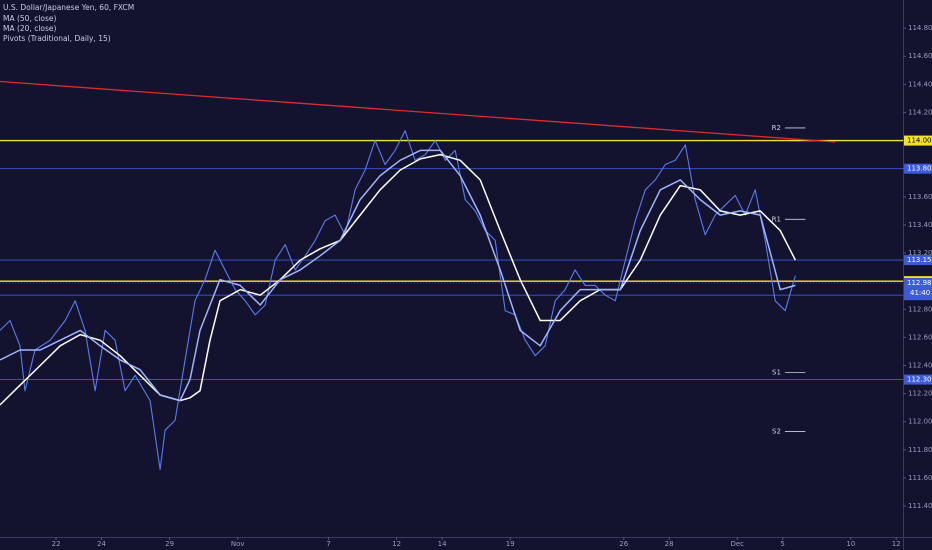 The width and height of the screenshot is (932, 550). I want to click on y-tick-label: 111.400, so click(920, 506).